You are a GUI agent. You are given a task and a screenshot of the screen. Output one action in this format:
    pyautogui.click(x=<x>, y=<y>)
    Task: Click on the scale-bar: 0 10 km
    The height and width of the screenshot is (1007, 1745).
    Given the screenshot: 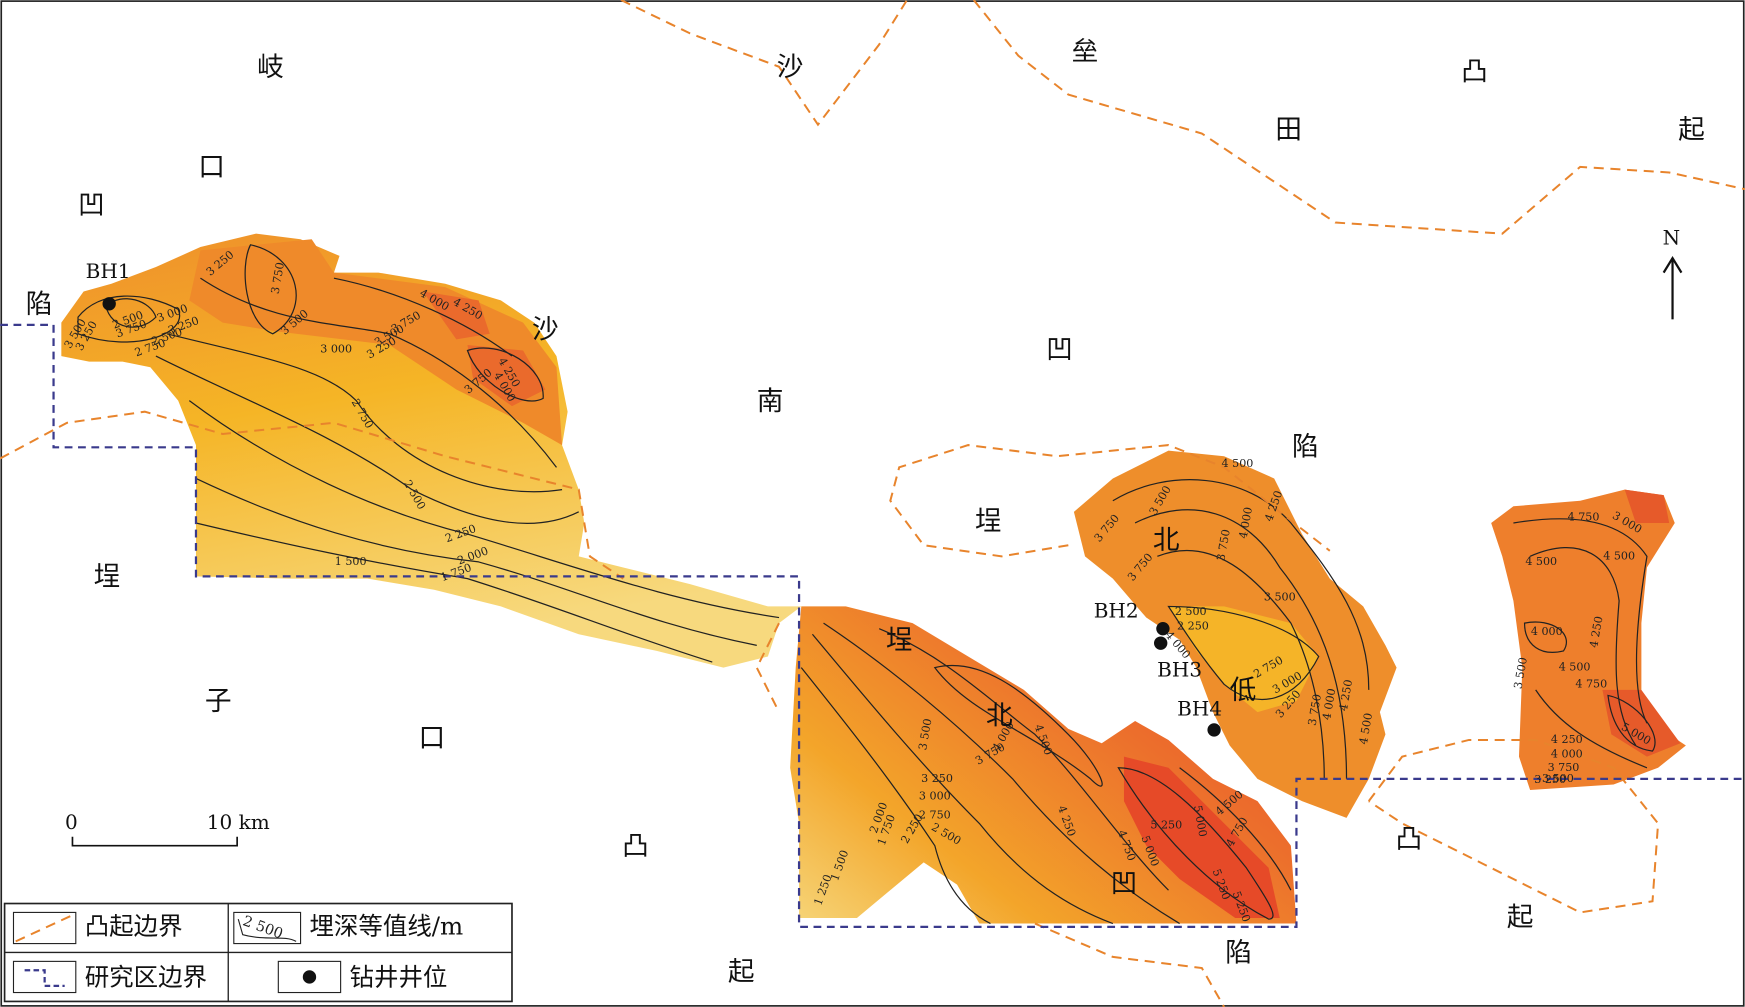 What is the action you would take?
    pyautogui.click(x=167, y=828)
    